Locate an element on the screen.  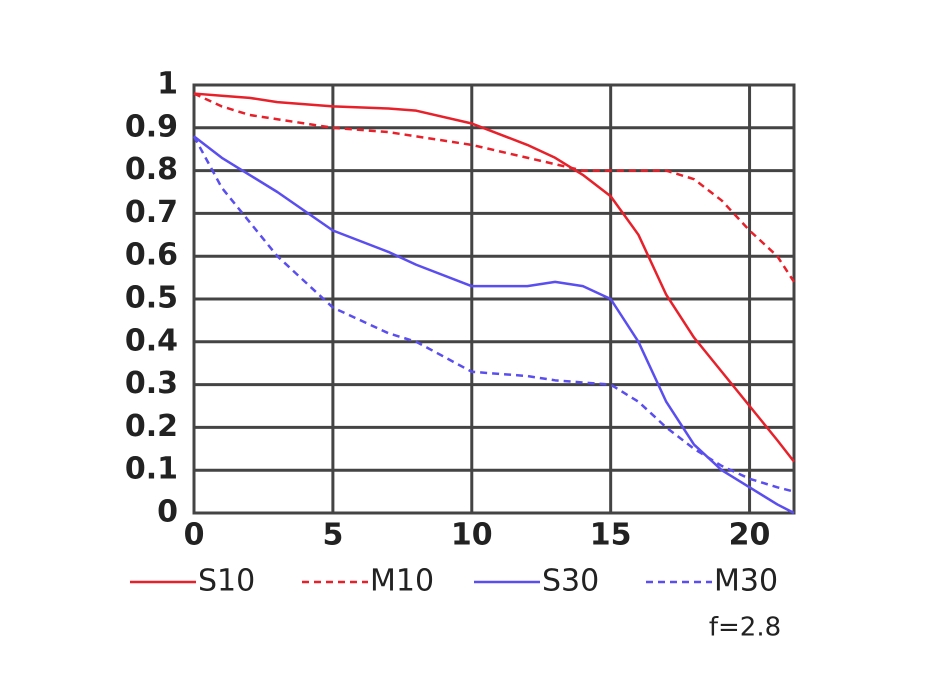
x-tick-label: 20 is located at coordinates (750, 535).